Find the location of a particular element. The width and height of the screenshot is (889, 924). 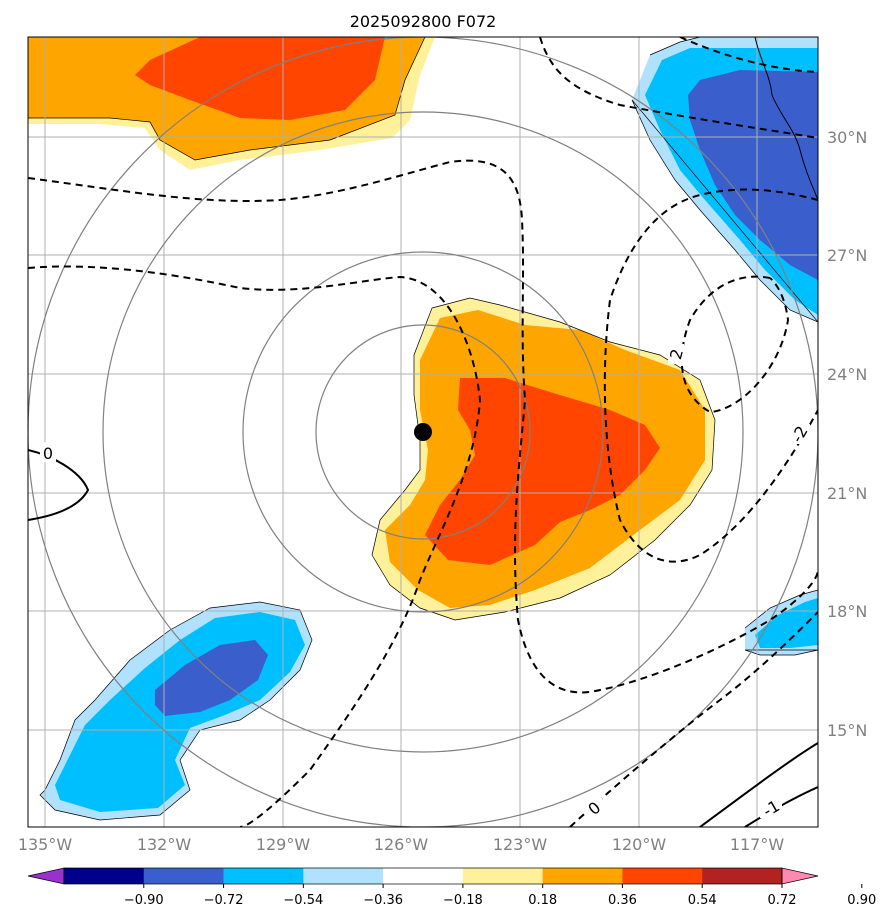

lon-tick-label: 120°W is located at coordinates (639, 844).